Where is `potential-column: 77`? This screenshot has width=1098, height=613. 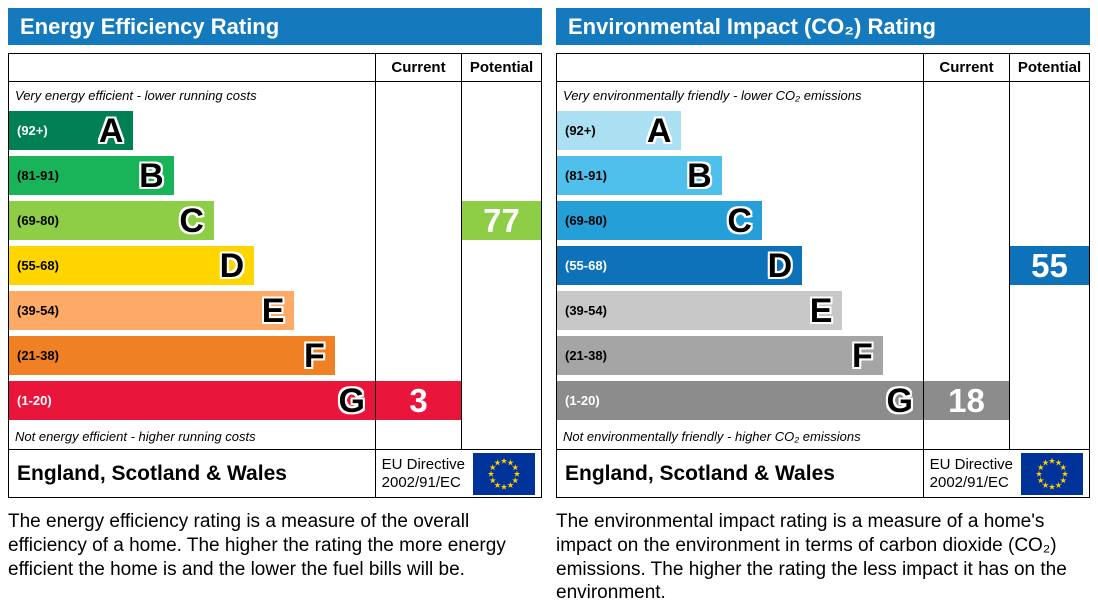 potential-column: 77 is located at coordinates (501, 265).